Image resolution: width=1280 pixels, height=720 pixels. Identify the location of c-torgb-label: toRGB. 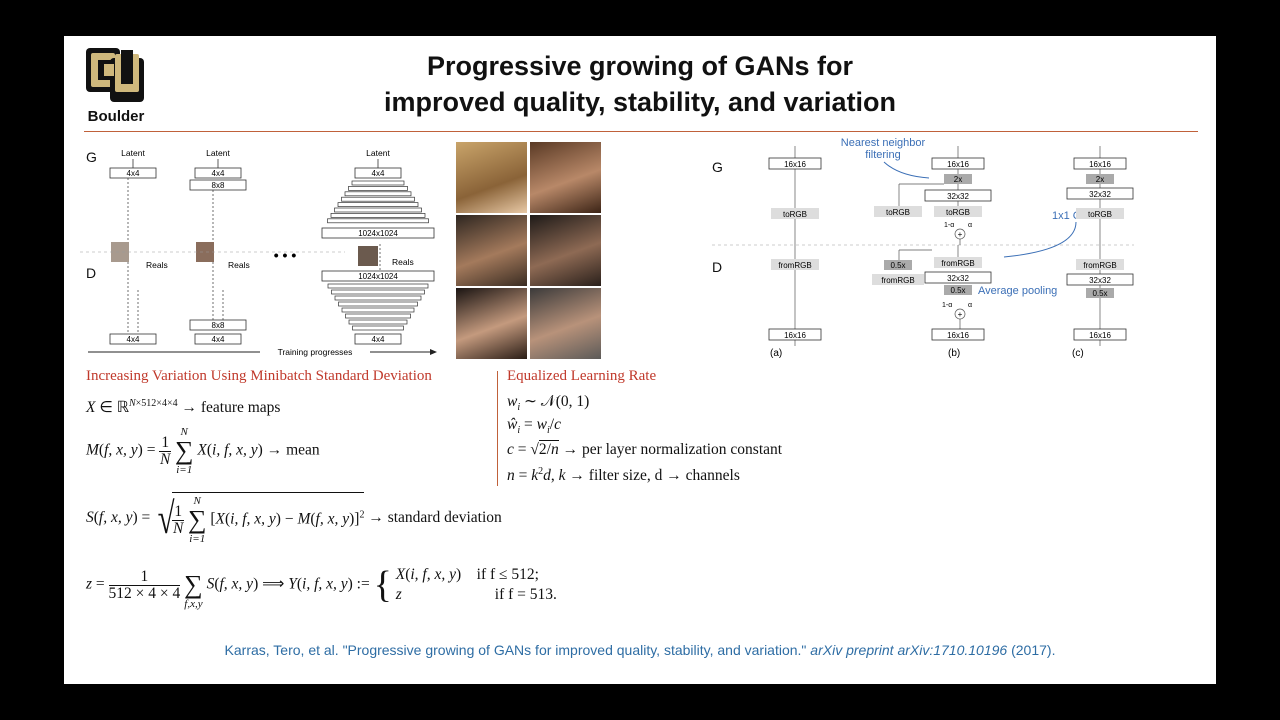
(1100, 214).